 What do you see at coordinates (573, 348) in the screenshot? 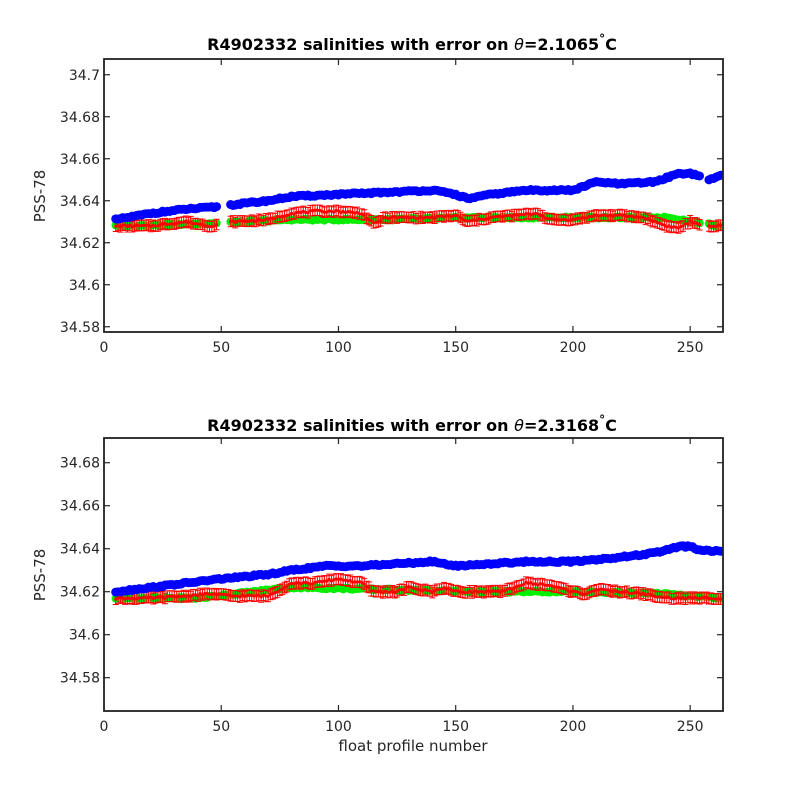
I see `x-tick-label: 200` at bounding box center [573, 348].